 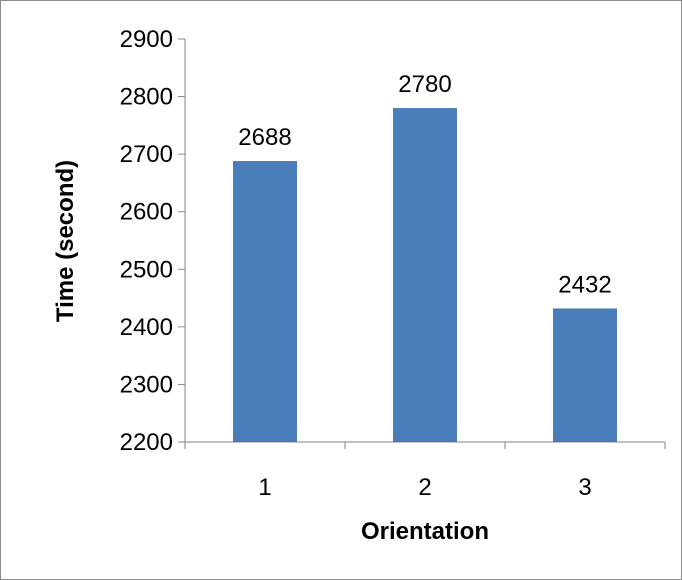 I want to click on x-axis-title: Orientation, so click(x=425, y=531).